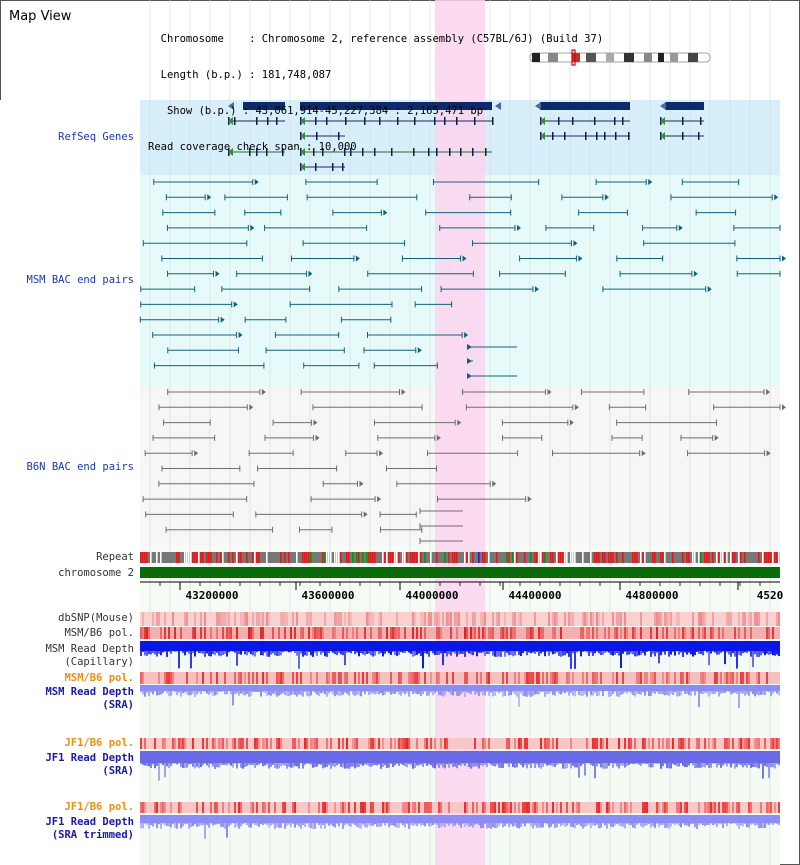 The image size is (800, 865). What do you see at coordinates (80, 280) in the screenshot?
I see `track-label-msm-bac: MSM BAC end pairs` at bounding box center [80, 280].